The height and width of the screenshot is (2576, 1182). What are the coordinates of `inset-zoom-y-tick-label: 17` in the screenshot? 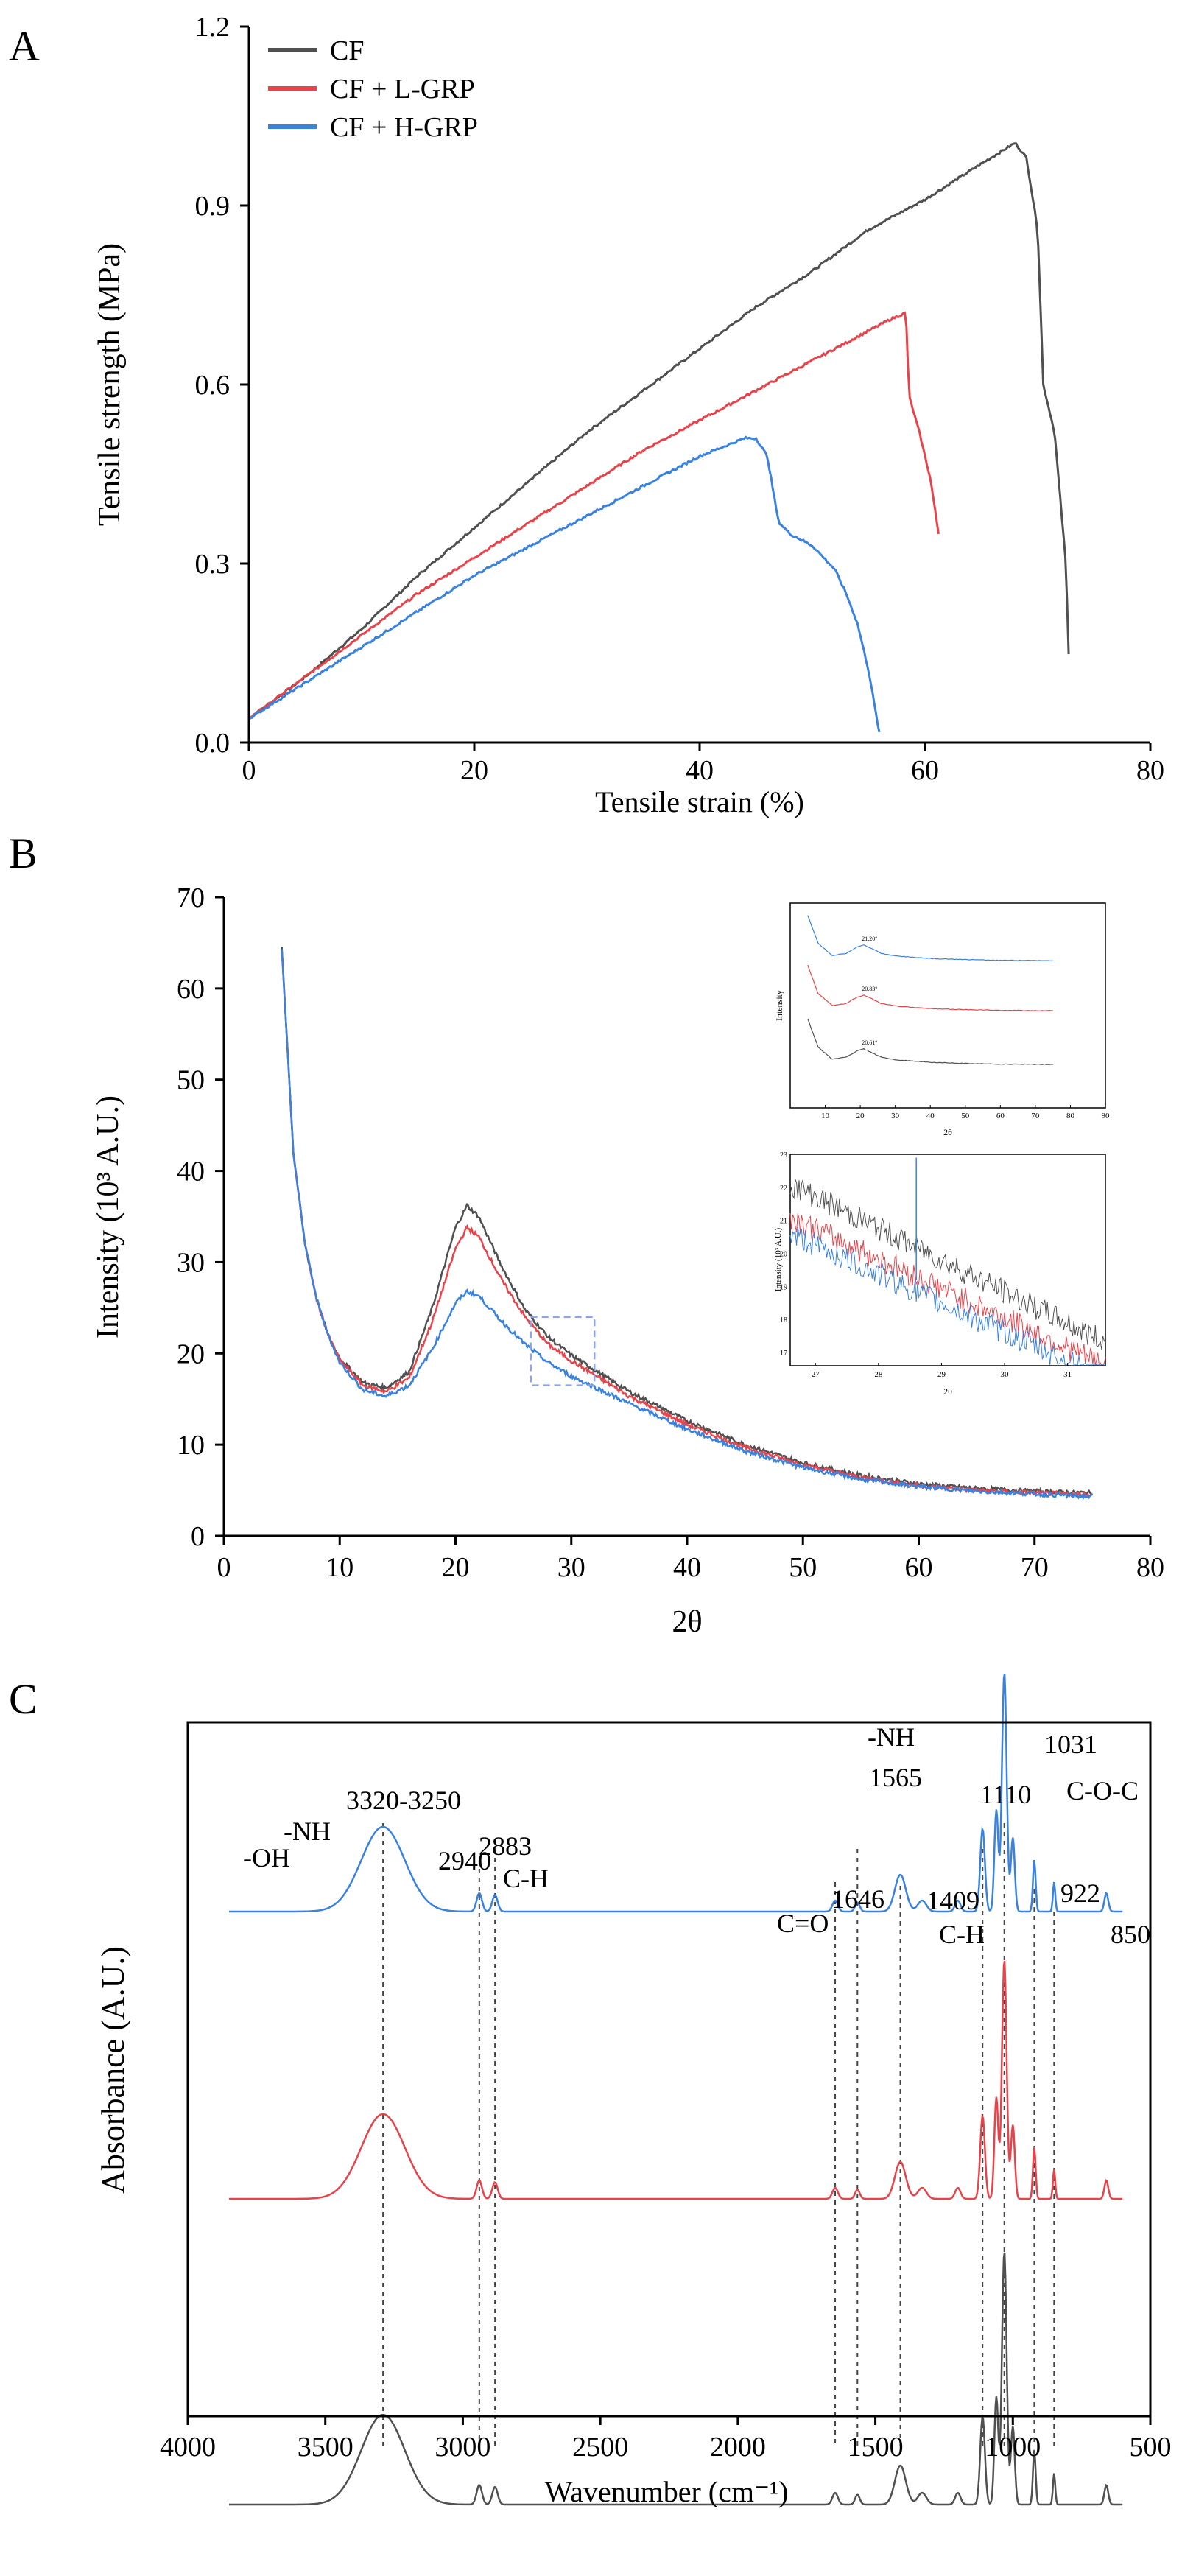 It's located at (783, 1354).